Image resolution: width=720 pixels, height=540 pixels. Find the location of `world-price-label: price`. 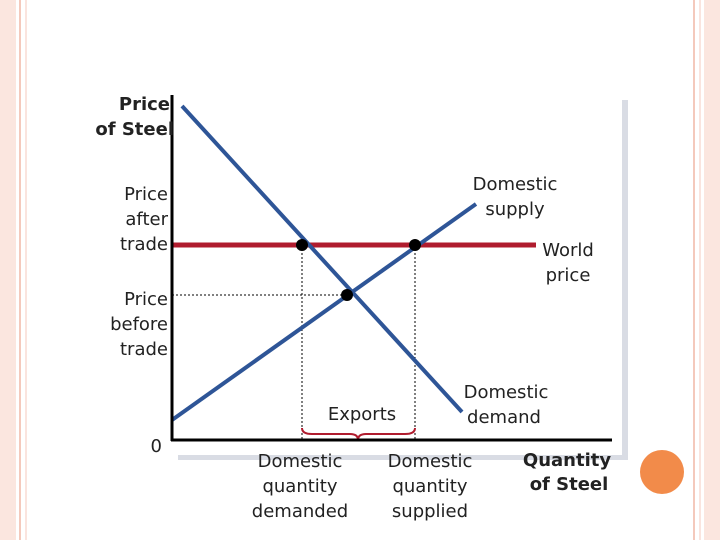

world-price-label: price is located at coordinates (568, 275).